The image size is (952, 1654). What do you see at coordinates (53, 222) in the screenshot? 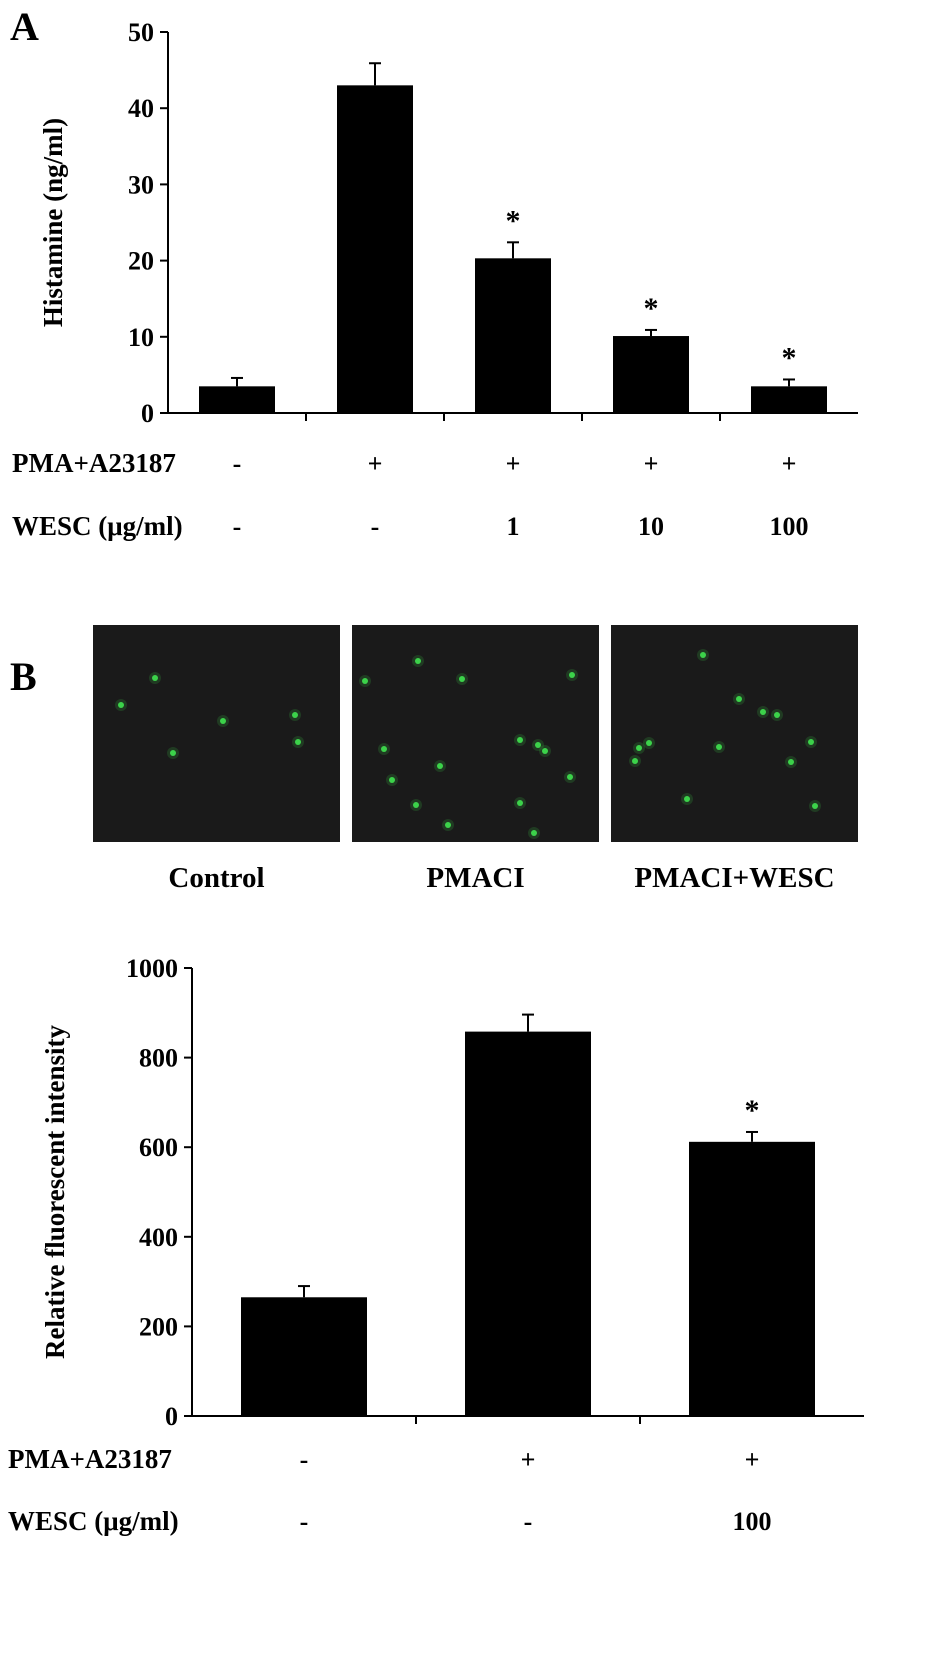
I see `y-axis-label: Histamine (ng/ml)` at bounding box center [53, 222].